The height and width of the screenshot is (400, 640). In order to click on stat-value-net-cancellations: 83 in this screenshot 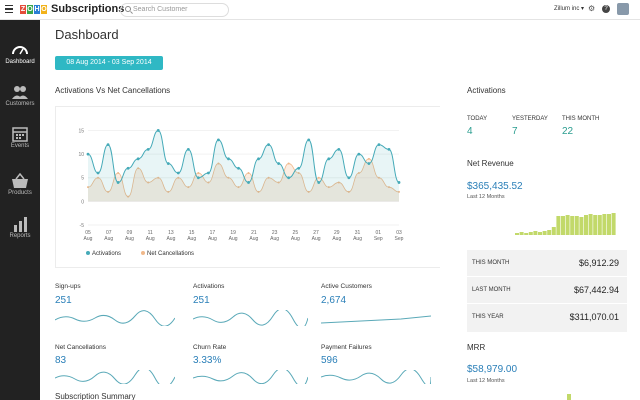, I will do `click(61, 360)`.